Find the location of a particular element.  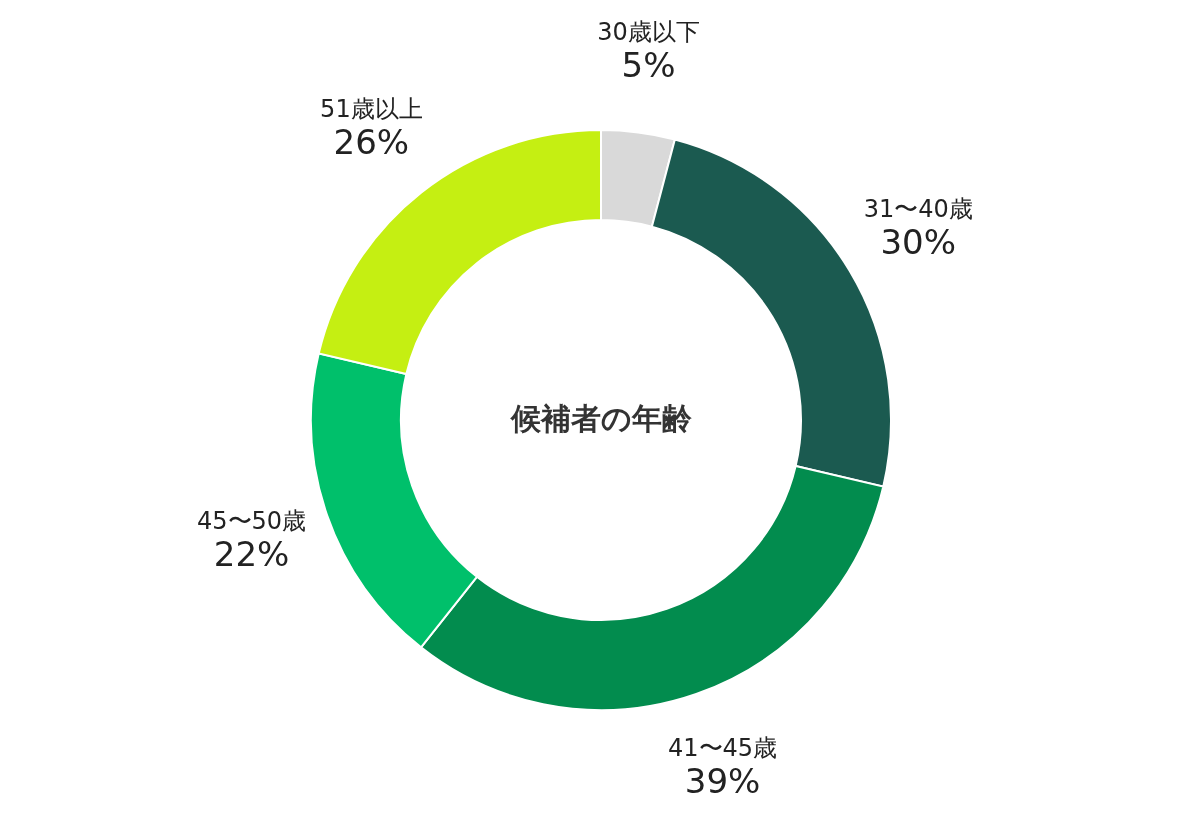

slice-label: 45〜50歳 is located at coordinates (252, 520).